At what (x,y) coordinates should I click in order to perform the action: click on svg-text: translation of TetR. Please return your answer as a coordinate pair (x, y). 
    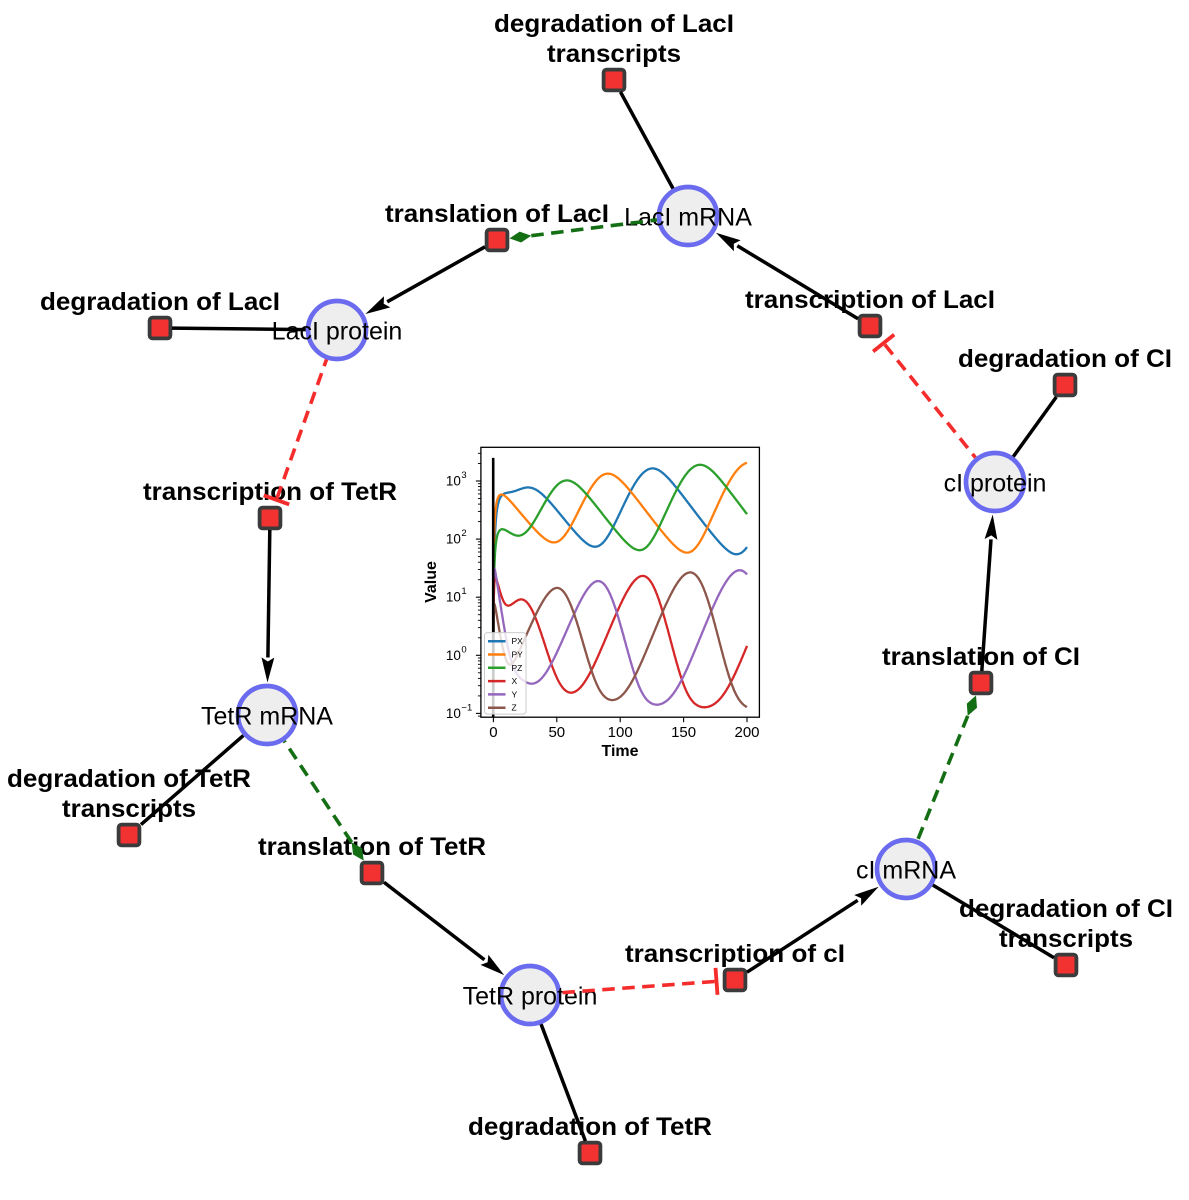
    Looking at the image, I should click on (372, 847).